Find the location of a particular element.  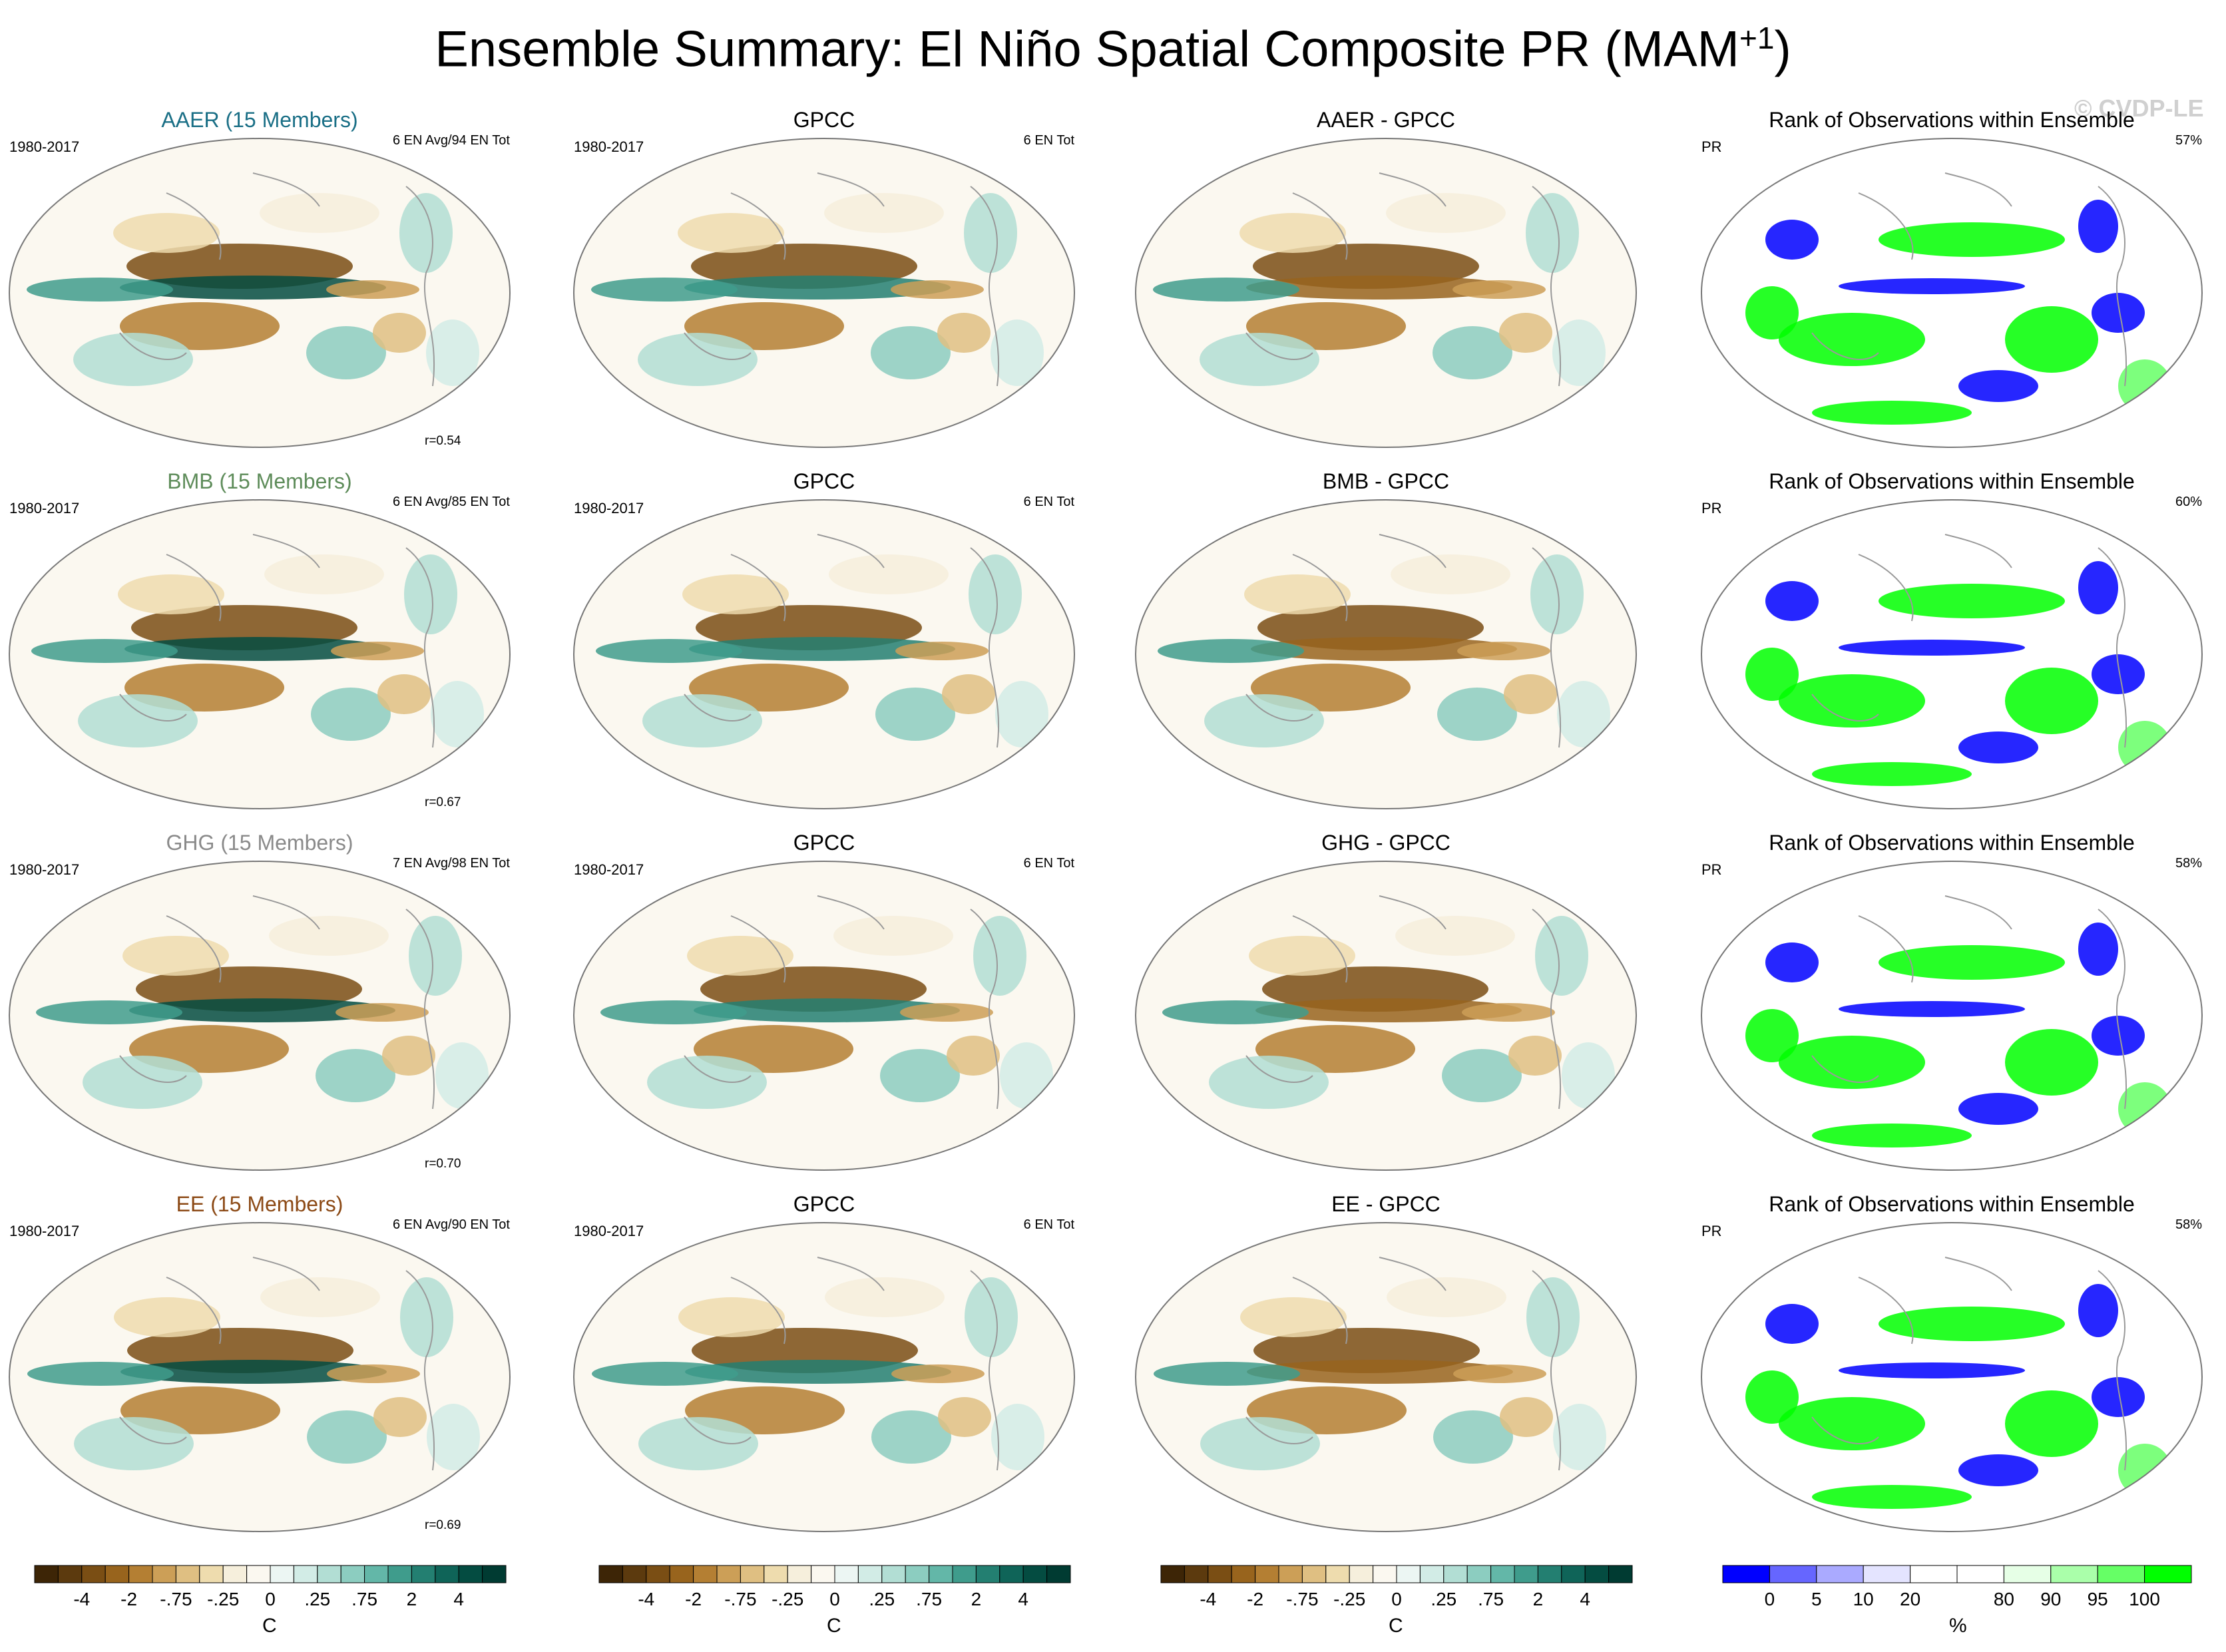

composite-map is located at coordinates (260, 293).